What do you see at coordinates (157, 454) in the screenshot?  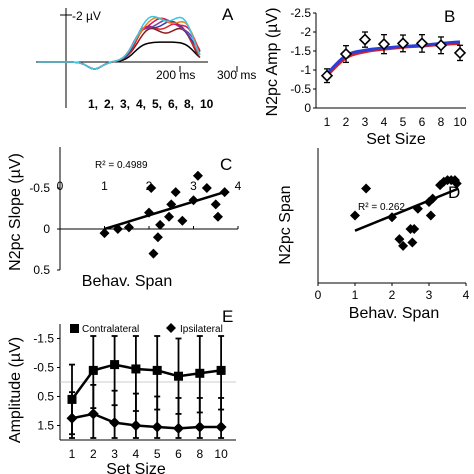 I see `panel-e-x-tick-label: 5` at bounding box center [157, 454].